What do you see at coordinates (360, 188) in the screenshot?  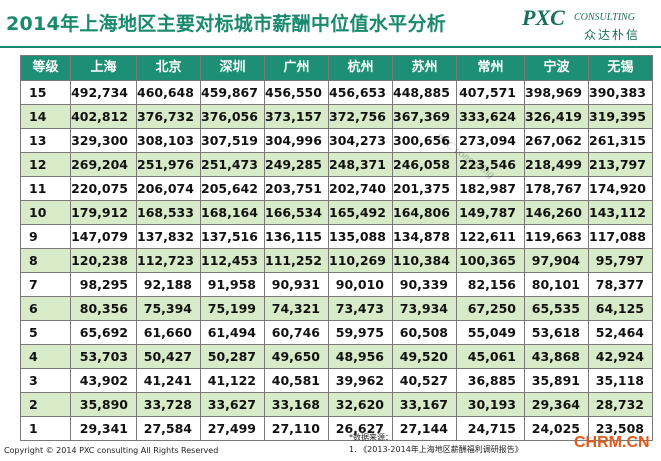 I see `salary-cell: 202,740` at bounding box center [360, 188].